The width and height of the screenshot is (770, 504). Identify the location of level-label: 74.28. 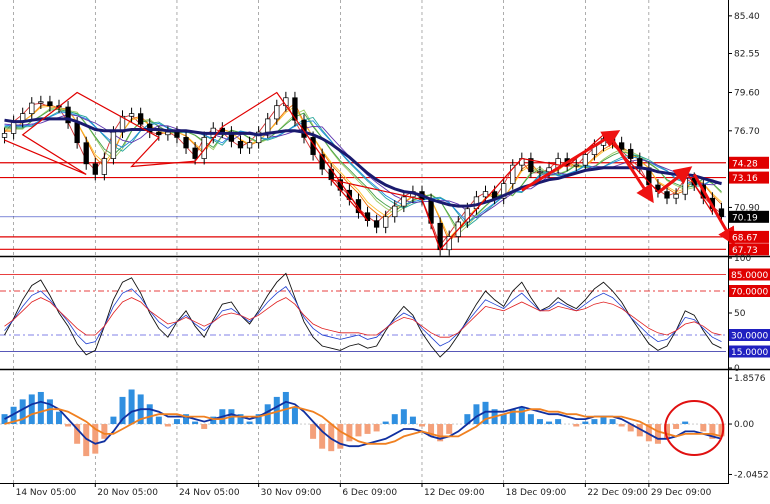
(745, 164).